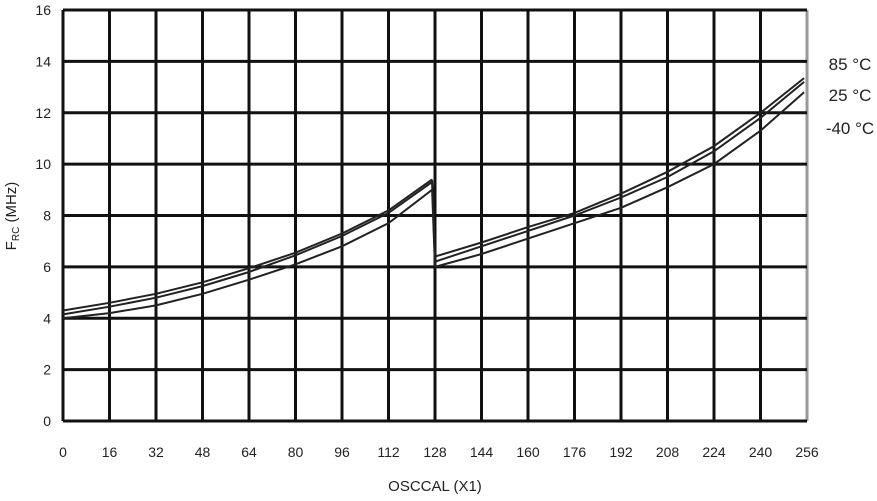 Image resolution: width=877 pixels, height=501 pixels. Describe the element at coordinates (43, 113) in the screenshot. I see `y-tick-label: 12` at that location.